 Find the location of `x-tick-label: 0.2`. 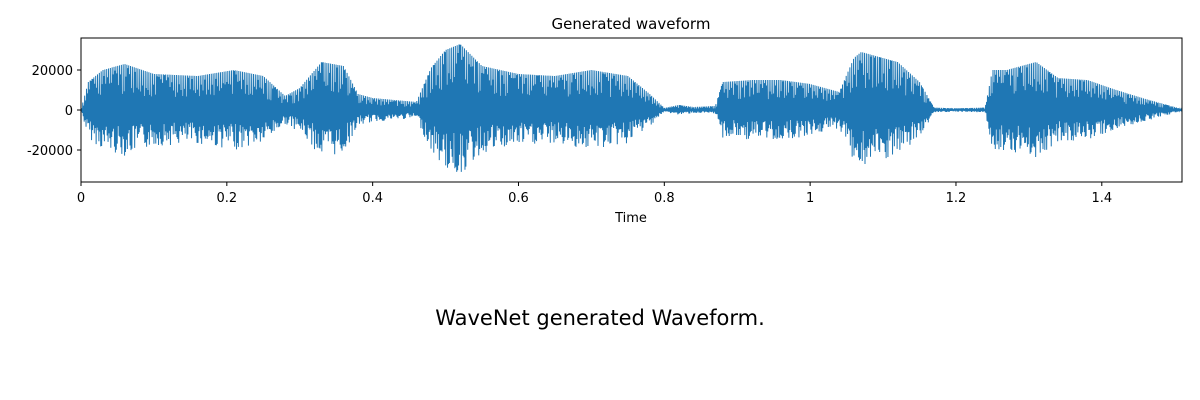

x-tick-label: 0.2 is located at coordinates (226, 198).